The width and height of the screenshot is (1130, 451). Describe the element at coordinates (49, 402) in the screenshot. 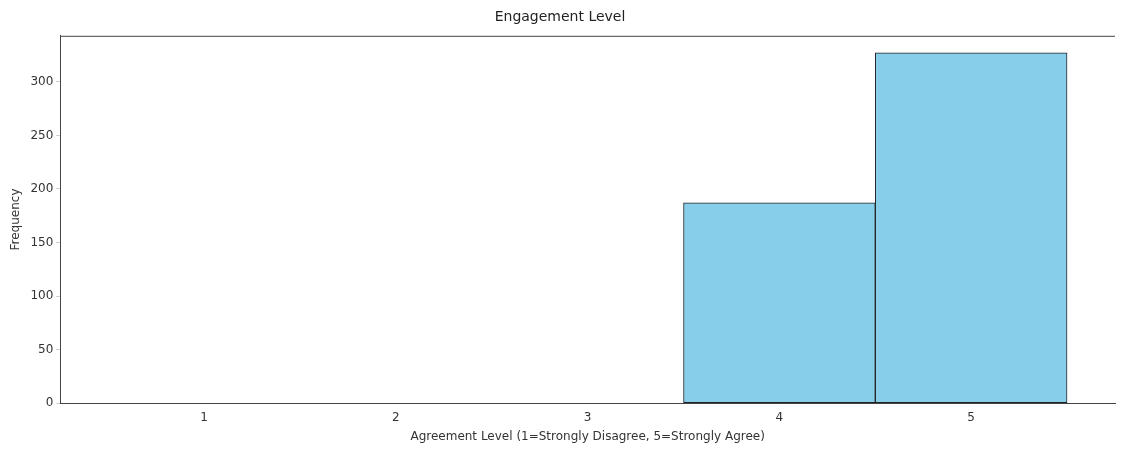

I see `y-tick-label: 0` at that location.